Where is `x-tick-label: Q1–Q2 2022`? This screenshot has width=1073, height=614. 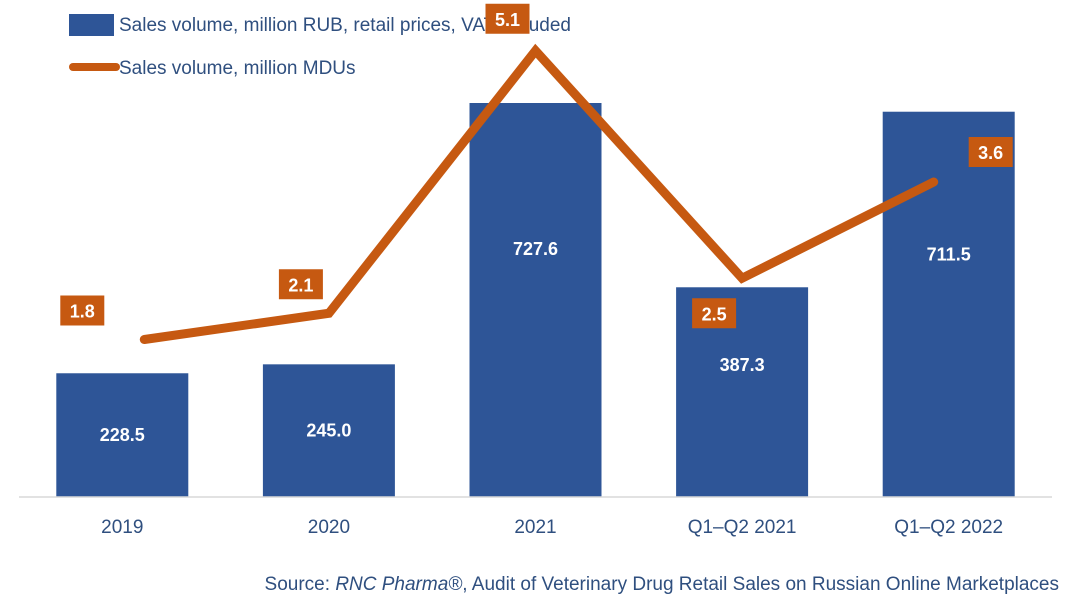 x-tick-label: Q1–Q2 2022 is located at coordinates (948, 527).